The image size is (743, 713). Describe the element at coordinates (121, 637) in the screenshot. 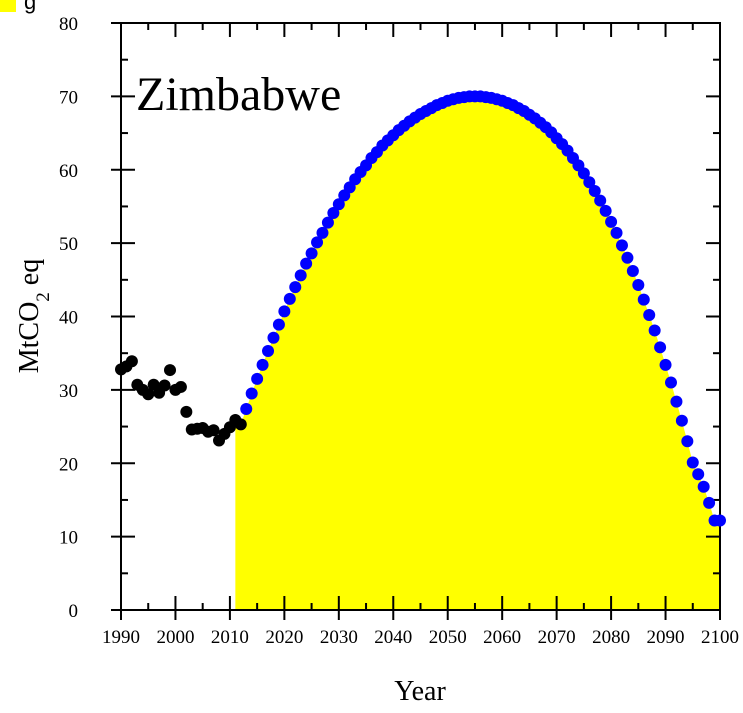

I see `x-tick-label: 1990` at that location.